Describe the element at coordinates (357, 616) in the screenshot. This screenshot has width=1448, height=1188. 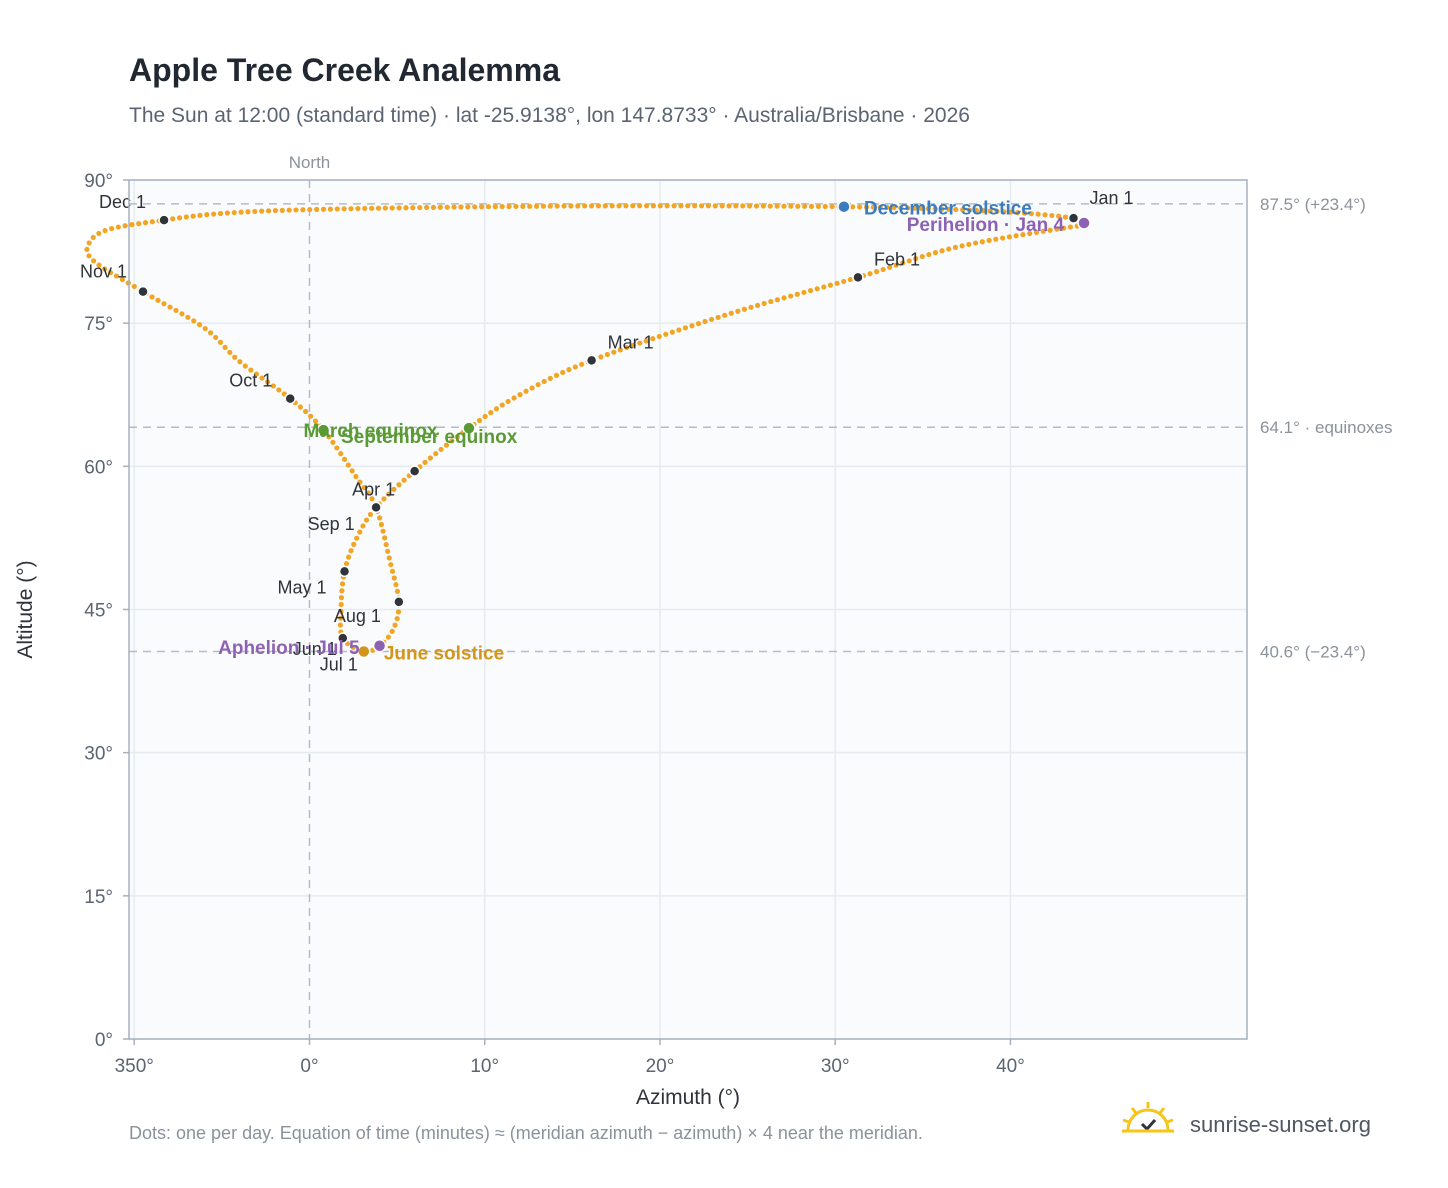
I see `month-label: Aug 1` at that location.